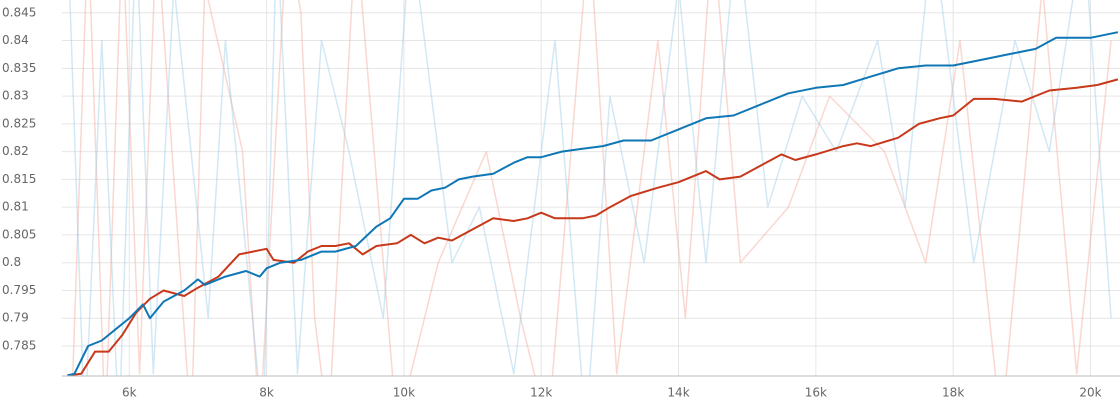  What do you see at coordinates (15, 96) in the screenshot?
I see `y-tick-label: 0.83` at bounding box center [15, 96].